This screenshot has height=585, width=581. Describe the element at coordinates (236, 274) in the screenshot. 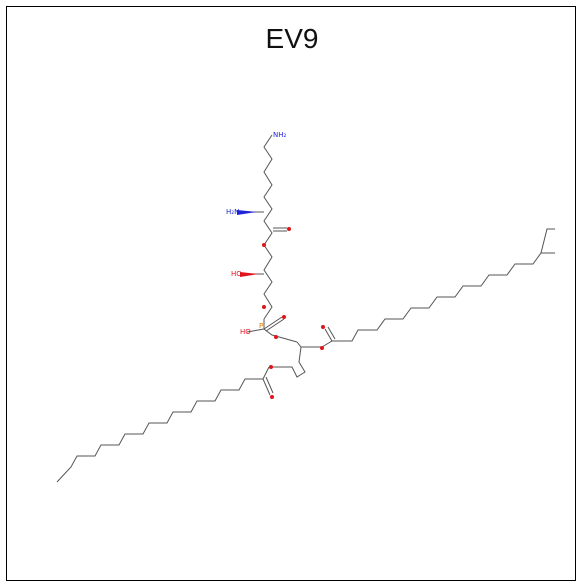

I see `hydroxyl-label: HO` at that location.